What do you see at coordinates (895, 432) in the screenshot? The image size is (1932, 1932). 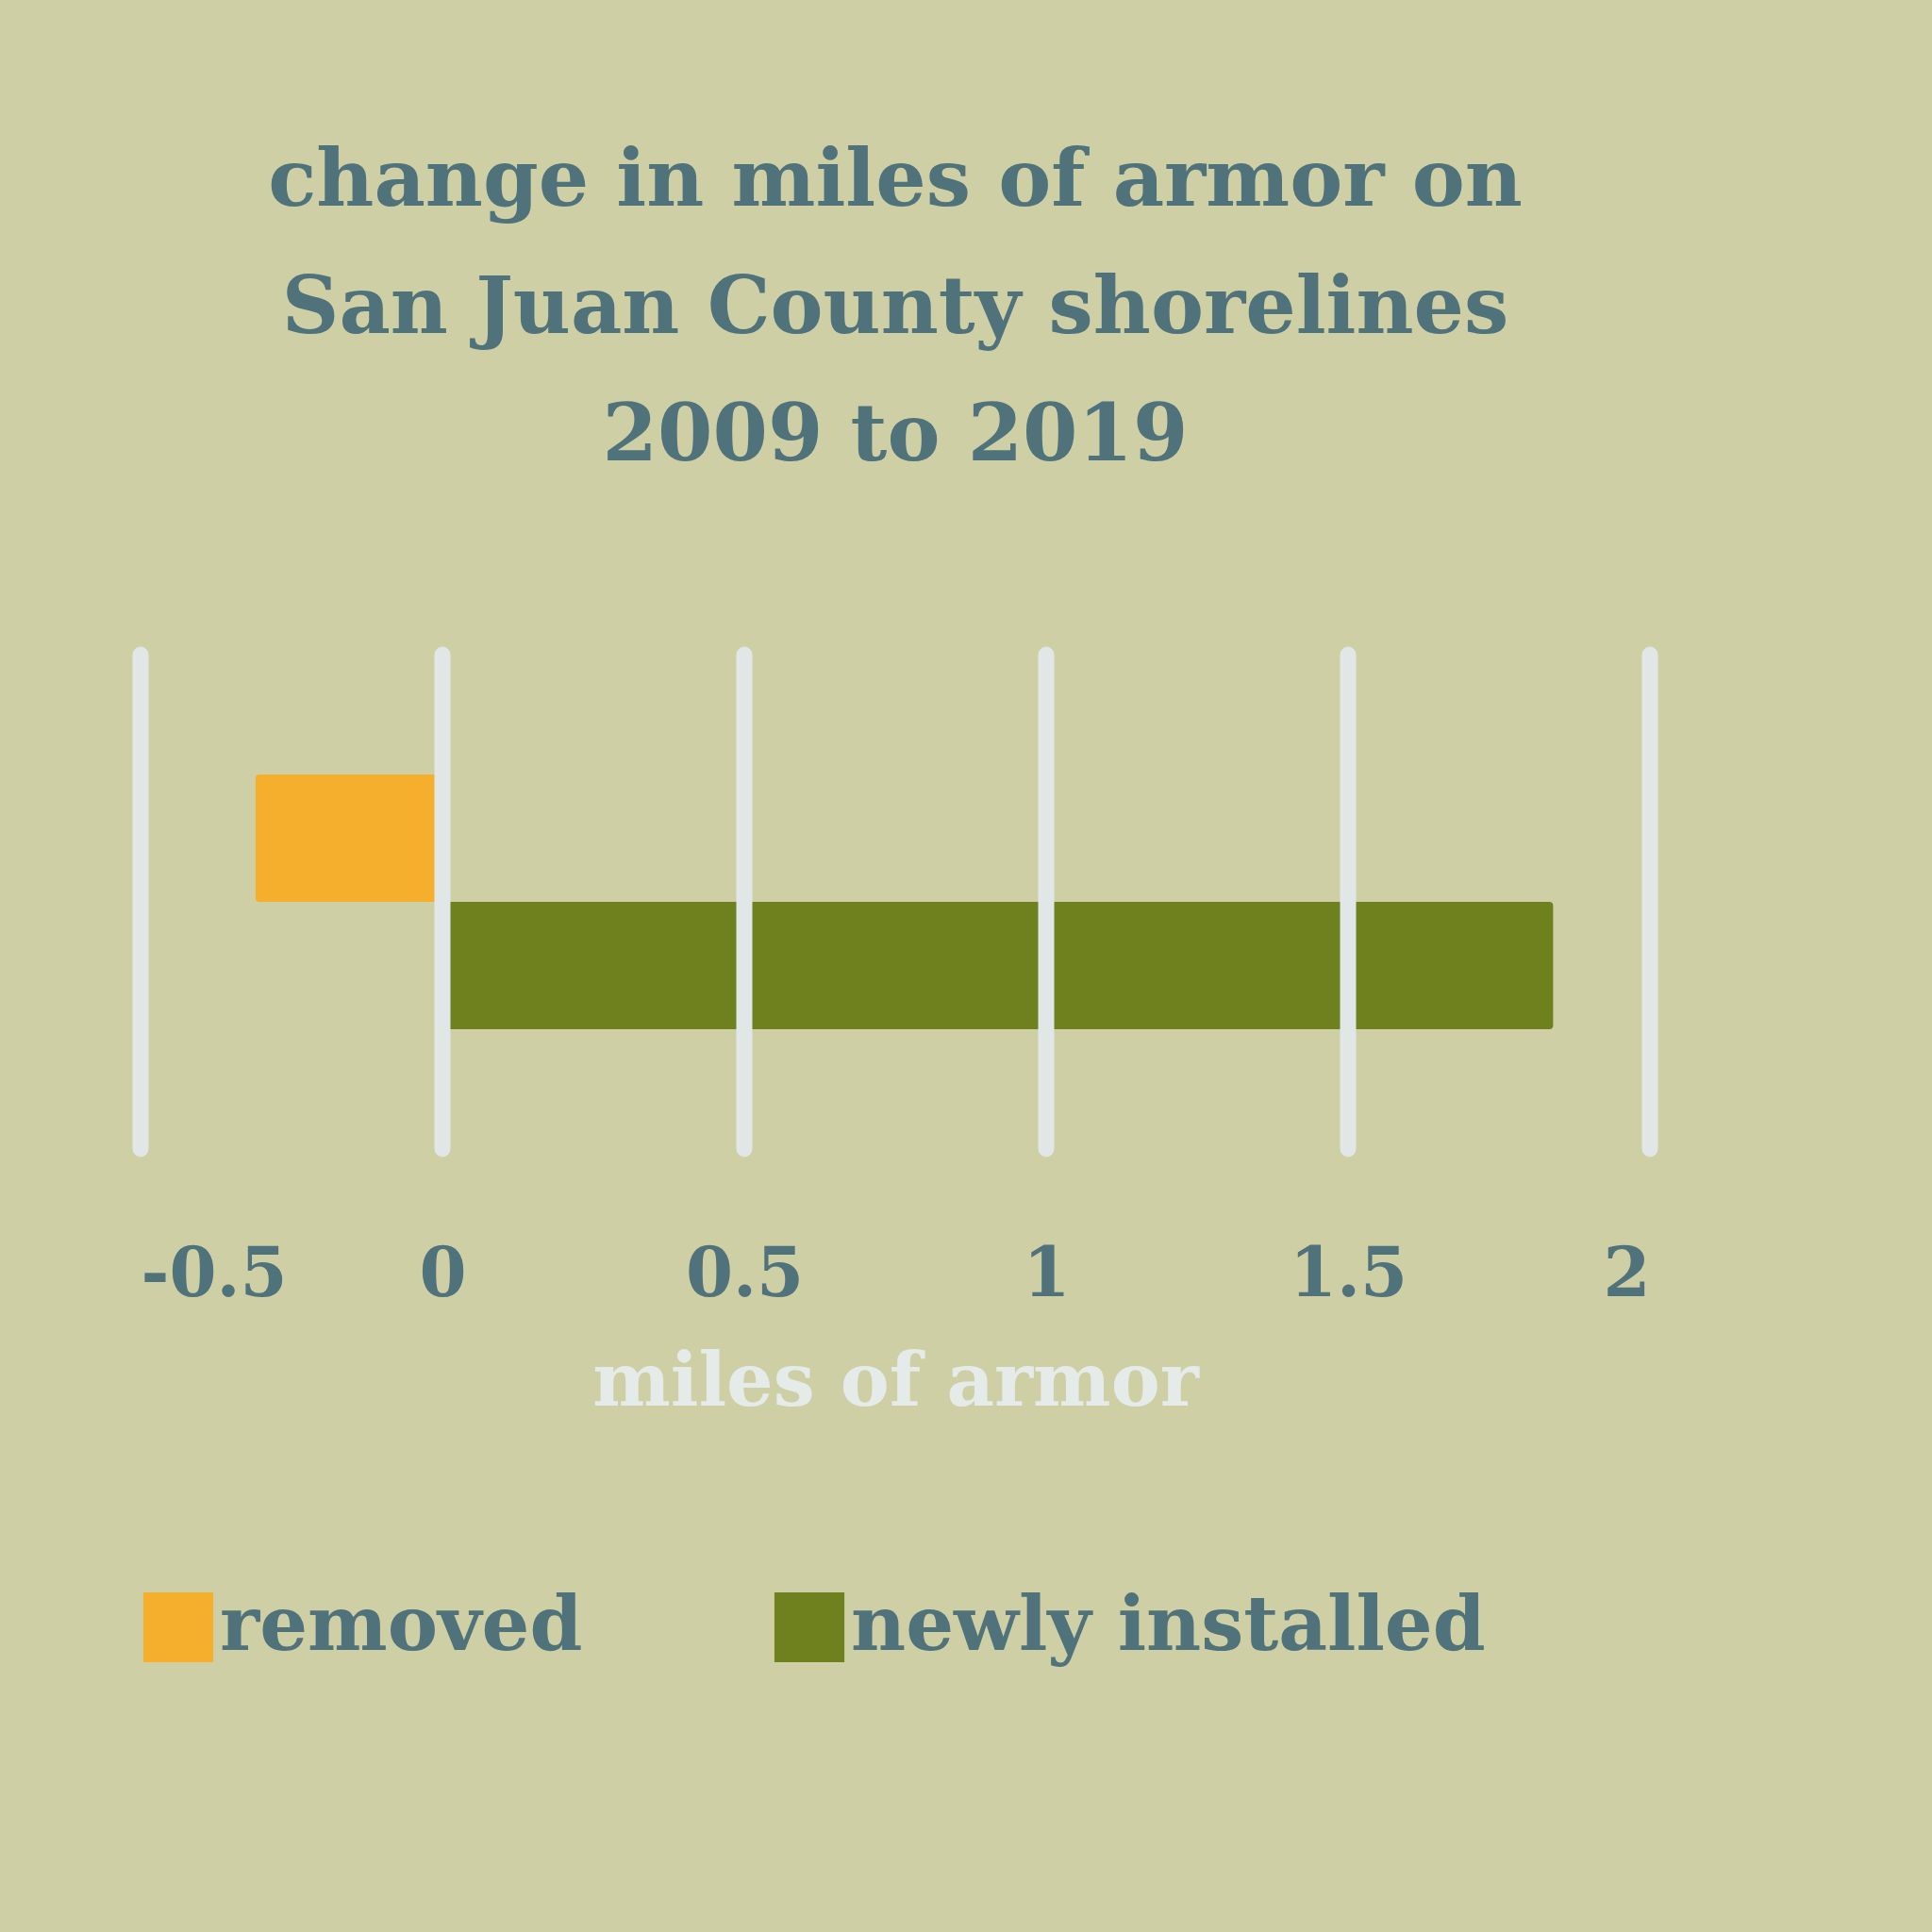 I see `text: 2009 to 2019` at bounding box center [895, 432].